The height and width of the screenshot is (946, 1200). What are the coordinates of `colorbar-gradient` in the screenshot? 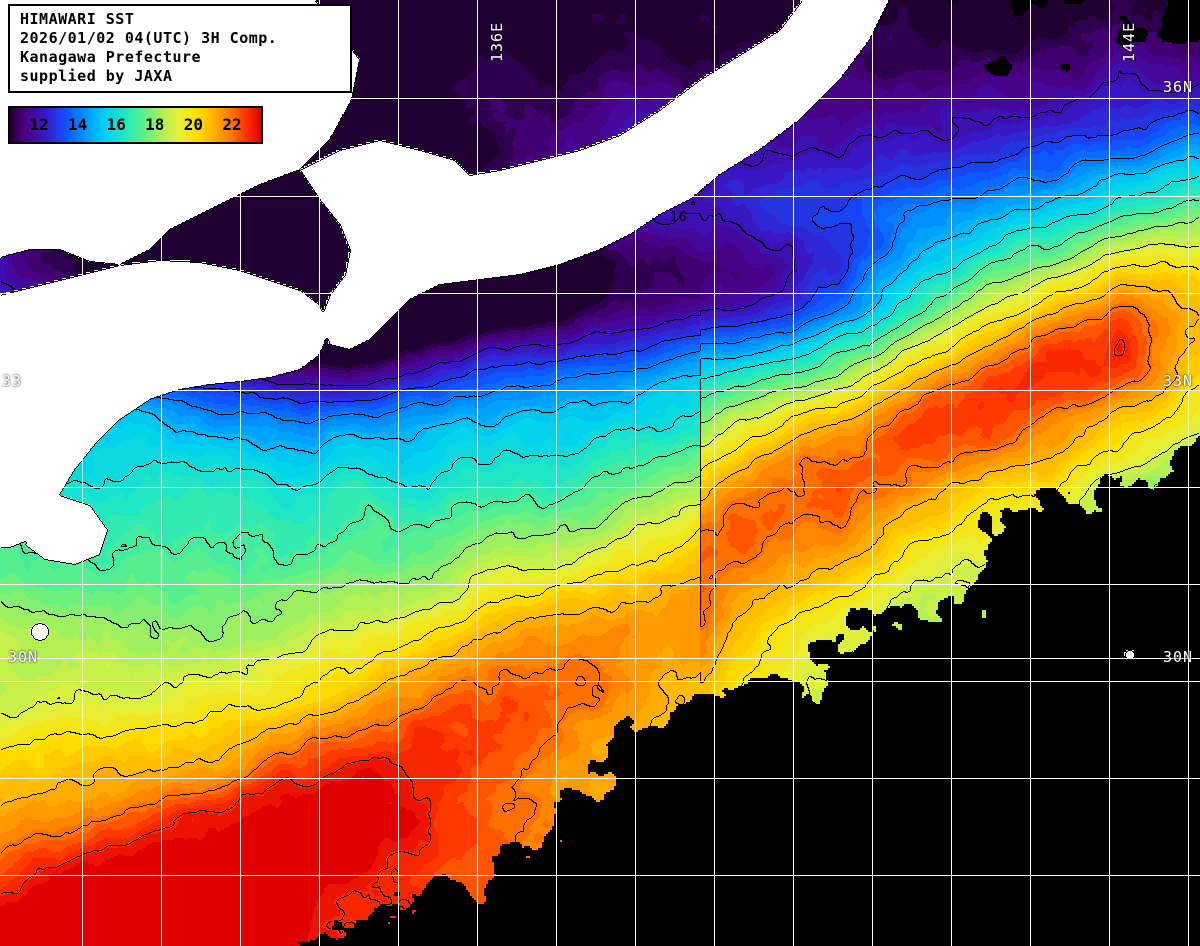 It's located at (135, 125).